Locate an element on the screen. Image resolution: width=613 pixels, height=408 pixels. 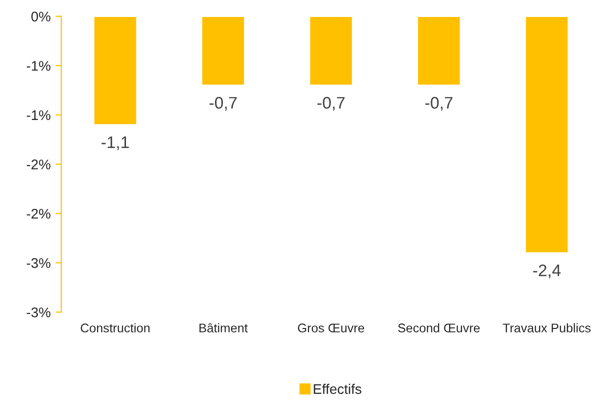
data-label: -2,4 is located at coordinates (547, 271).